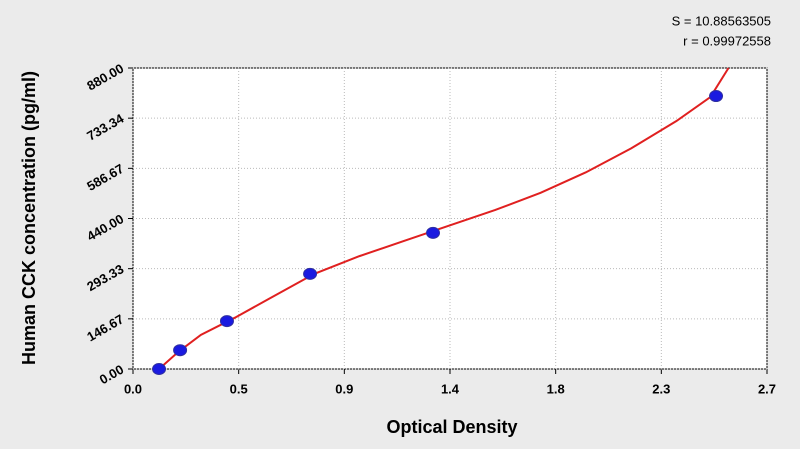  Describe the element at coordinates (767, 388) in the screenshot. I see `x-tick-label: 2.7` at that location.